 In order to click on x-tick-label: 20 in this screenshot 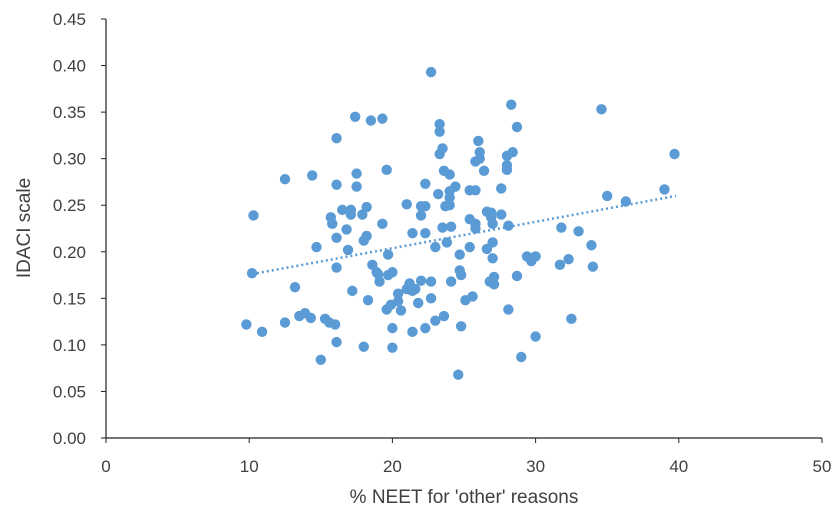, I will do `click(392, 466)`.